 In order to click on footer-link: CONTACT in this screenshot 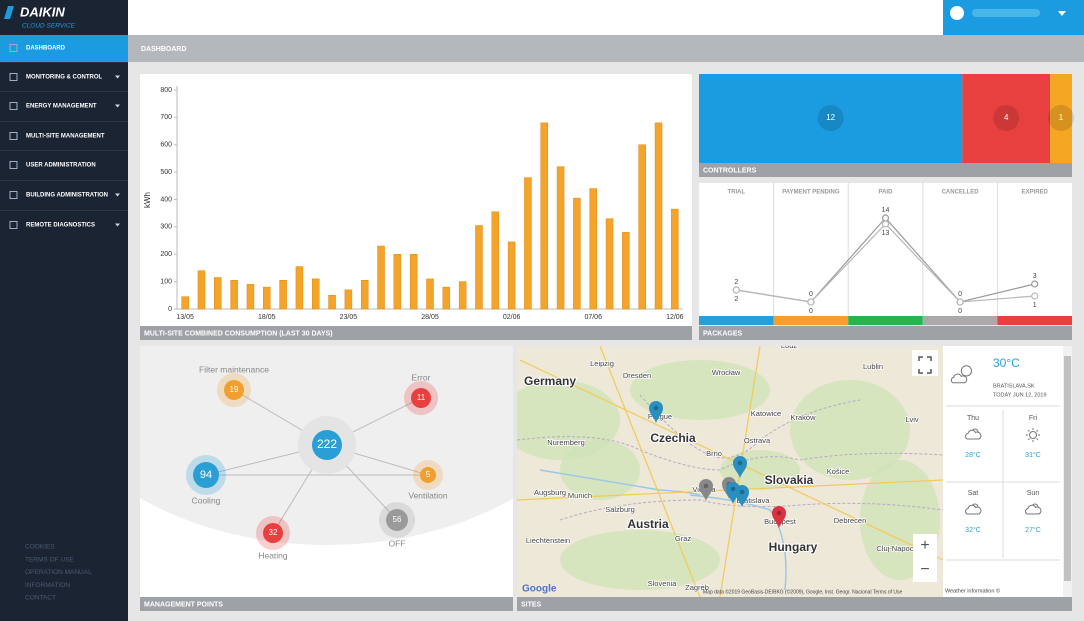, I will do `click(40, 598)`.